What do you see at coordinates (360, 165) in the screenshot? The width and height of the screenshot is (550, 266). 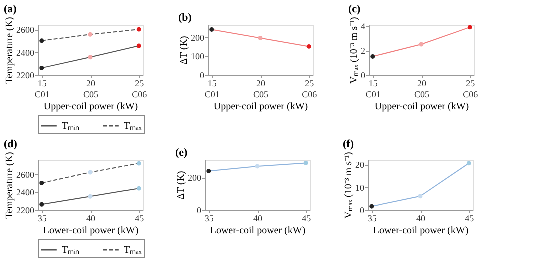 I see `y-tick-label: 20` at bounding box center [360, 165].